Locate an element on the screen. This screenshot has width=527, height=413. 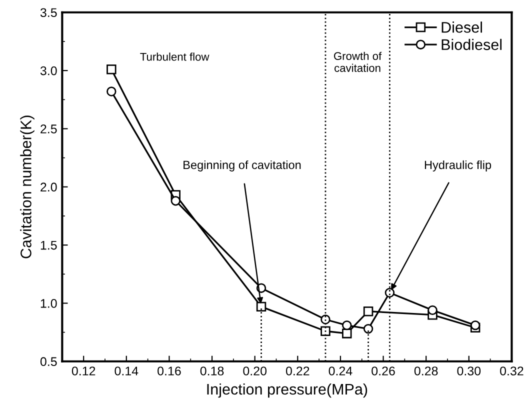
y-axis-title: Cavitation number(K) is located at coordinates (27, 187).